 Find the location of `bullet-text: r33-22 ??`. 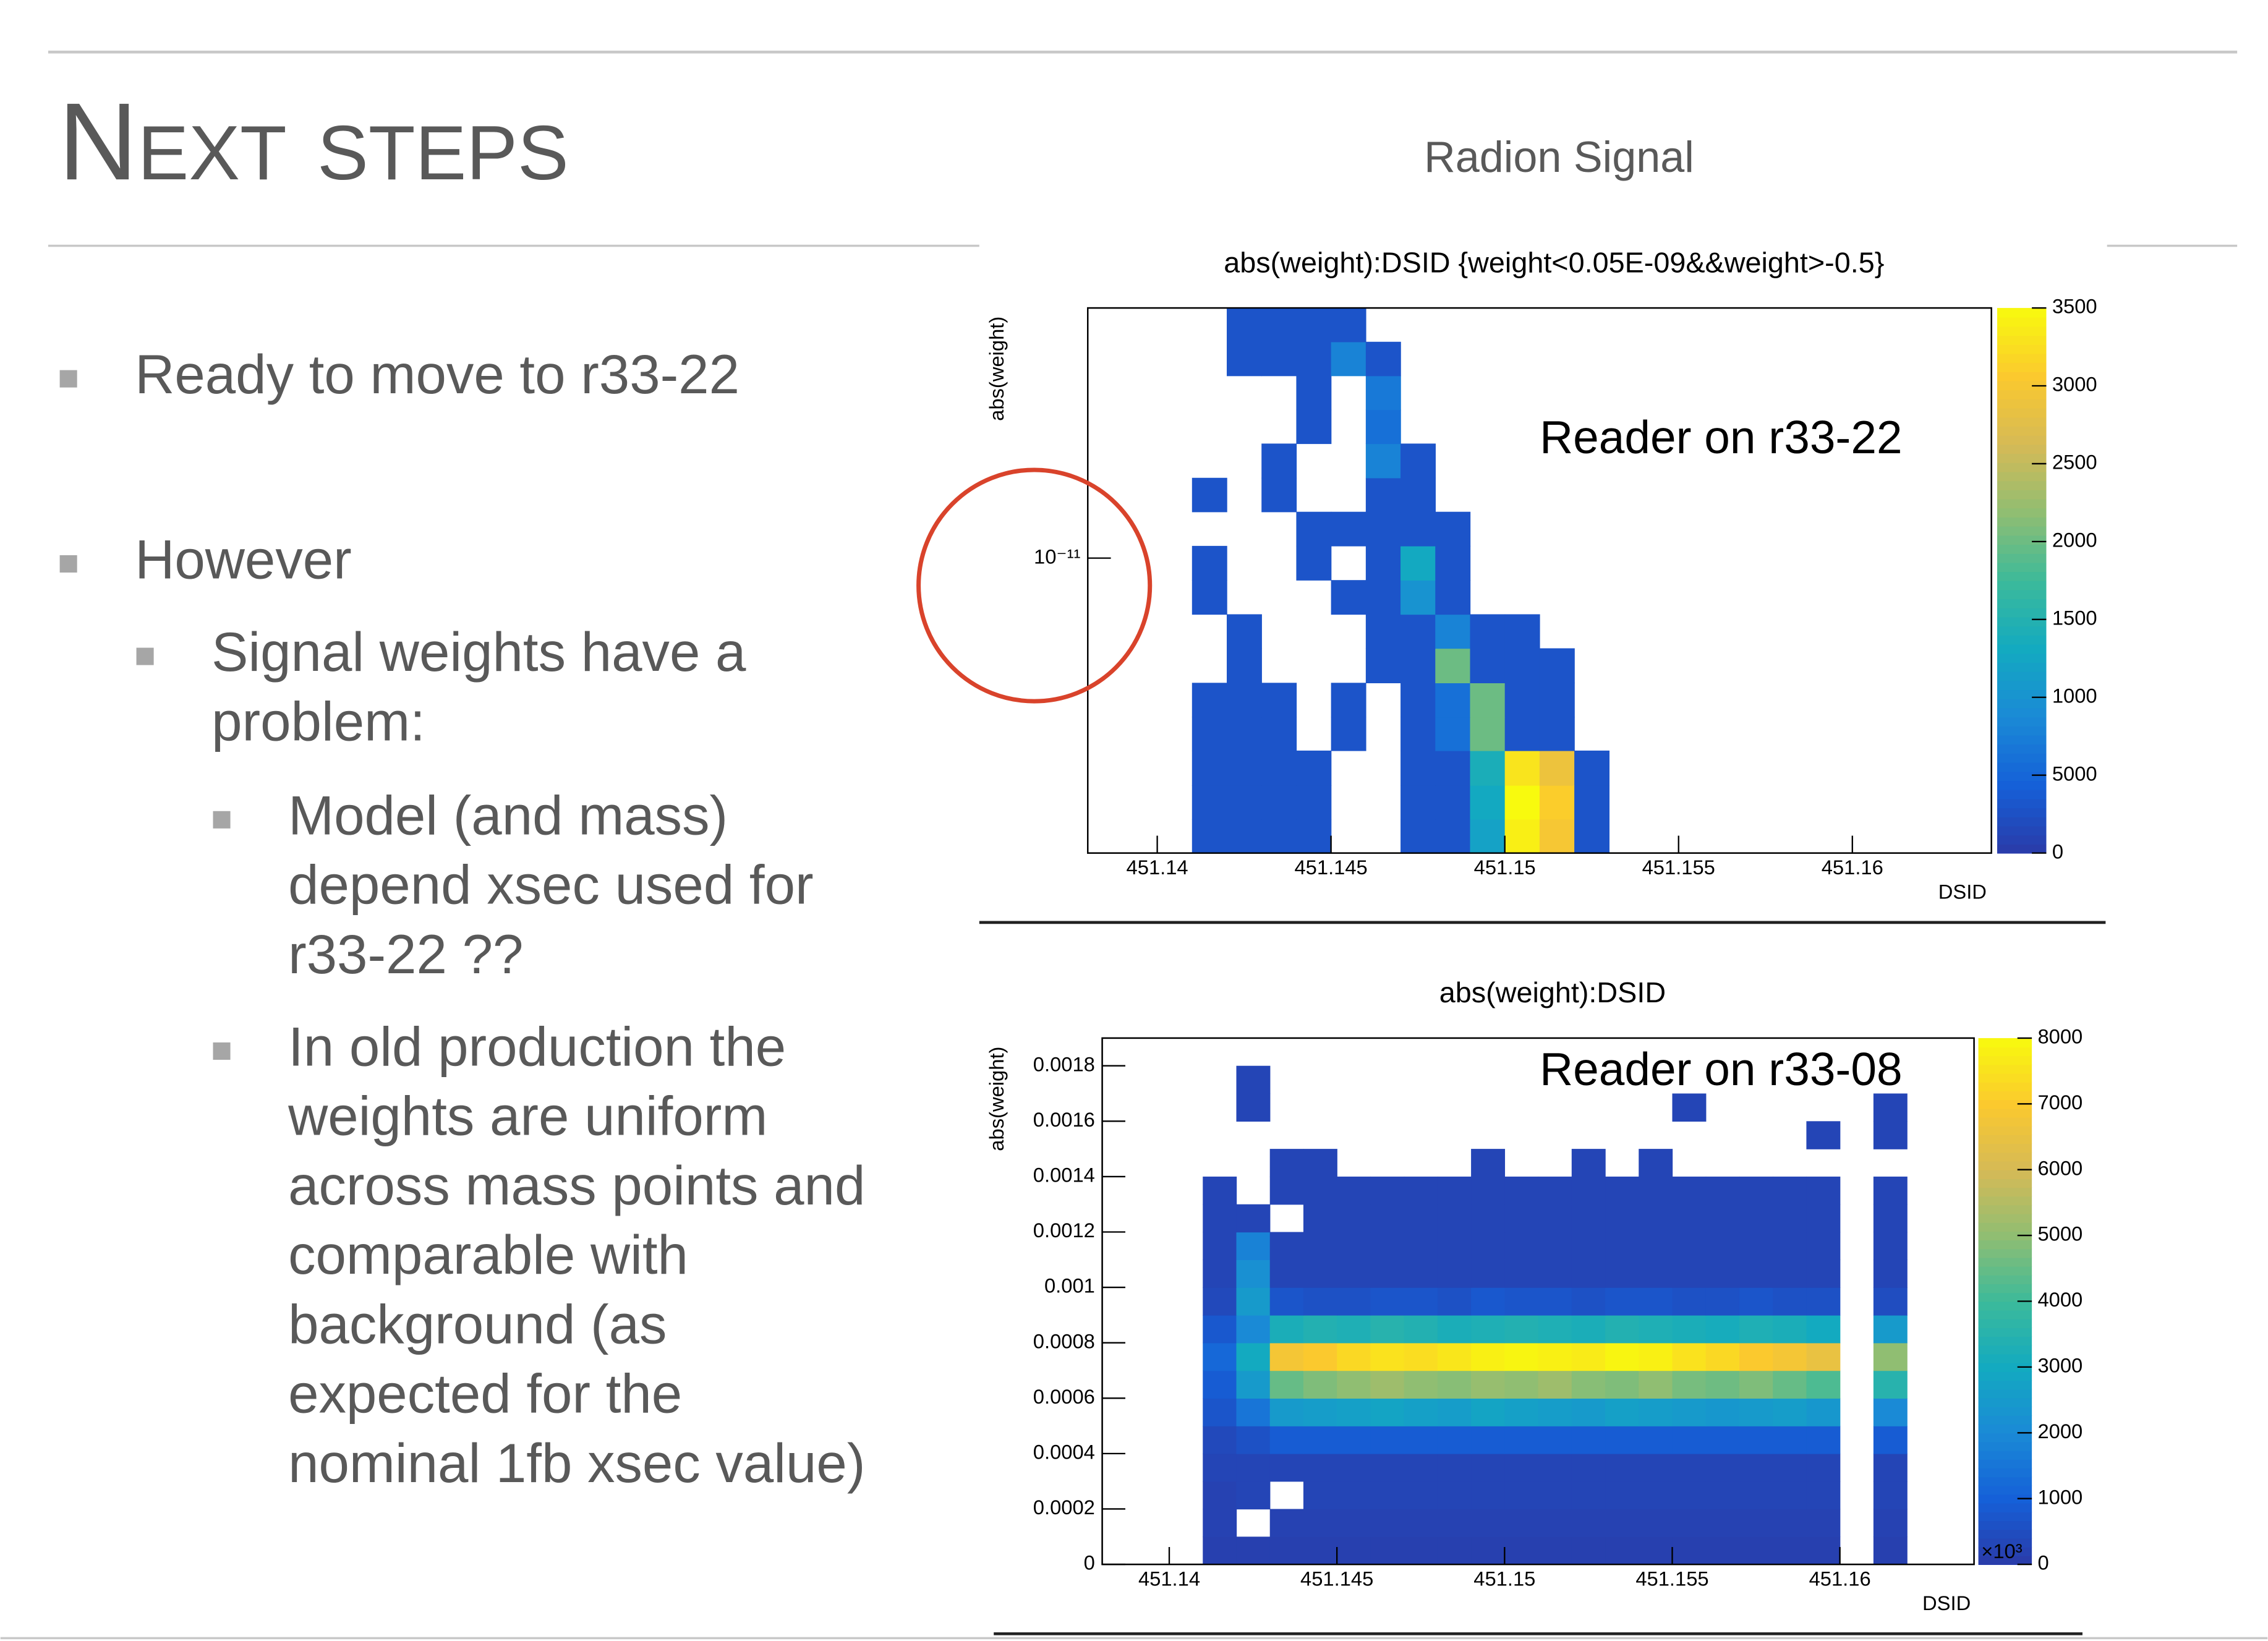

bullet-text: r33-22 ?? is located at coordinates (406, 955).